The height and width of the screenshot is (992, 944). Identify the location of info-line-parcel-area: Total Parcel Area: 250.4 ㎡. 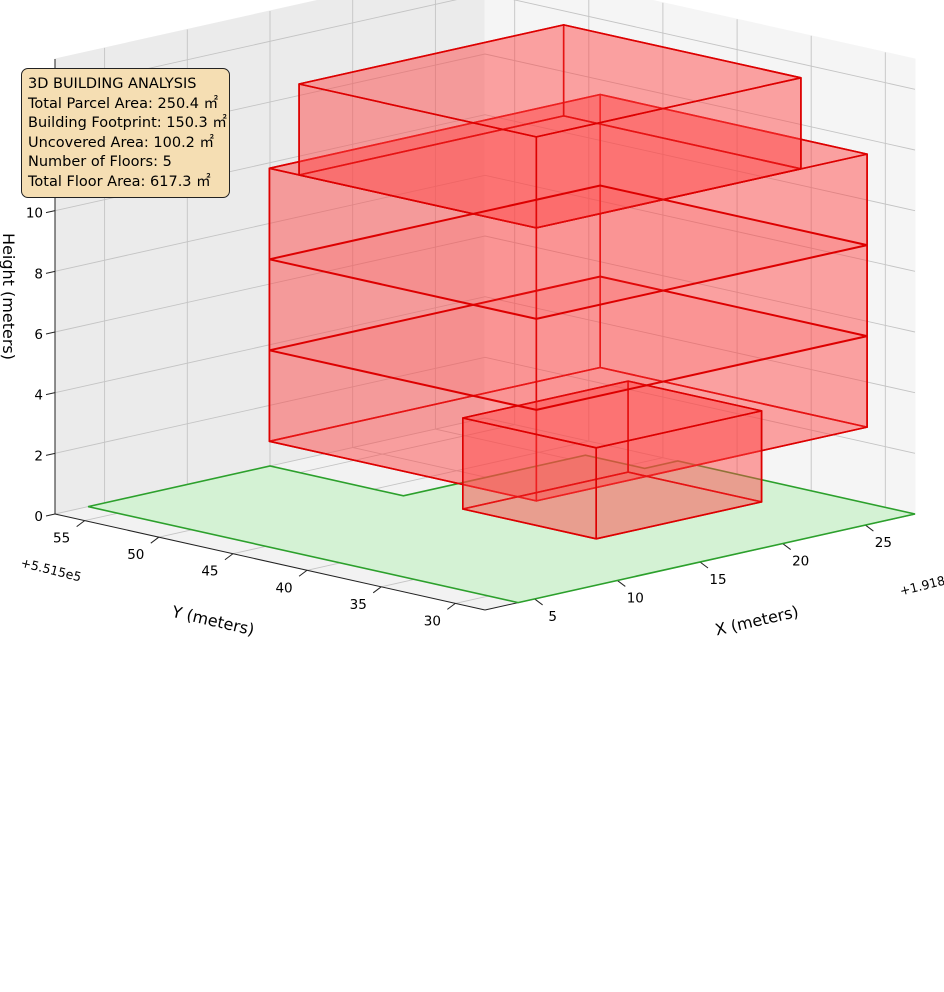
(123, 103).